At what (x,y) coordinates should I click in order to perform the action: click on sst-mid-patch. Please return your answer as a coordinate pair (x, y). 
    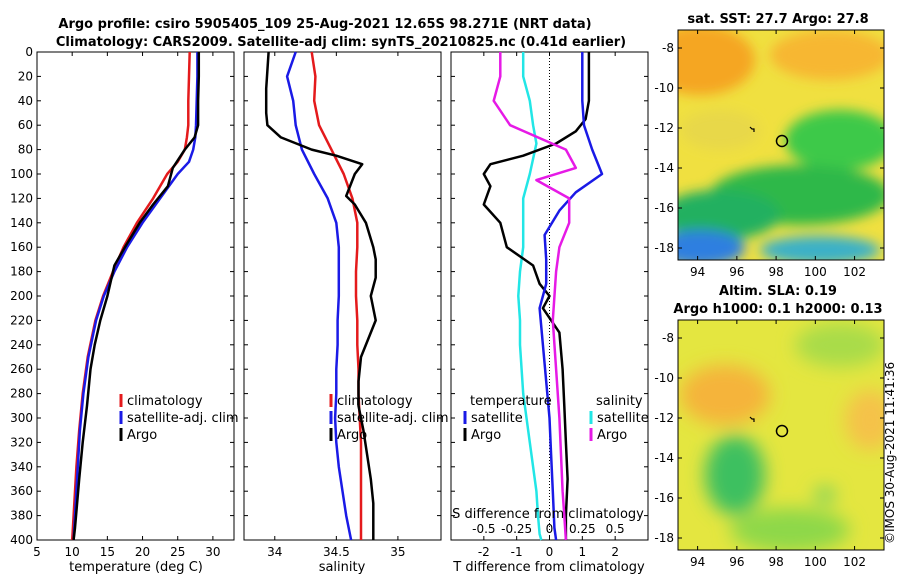
    Looking at the image, I should click on (720, 130).